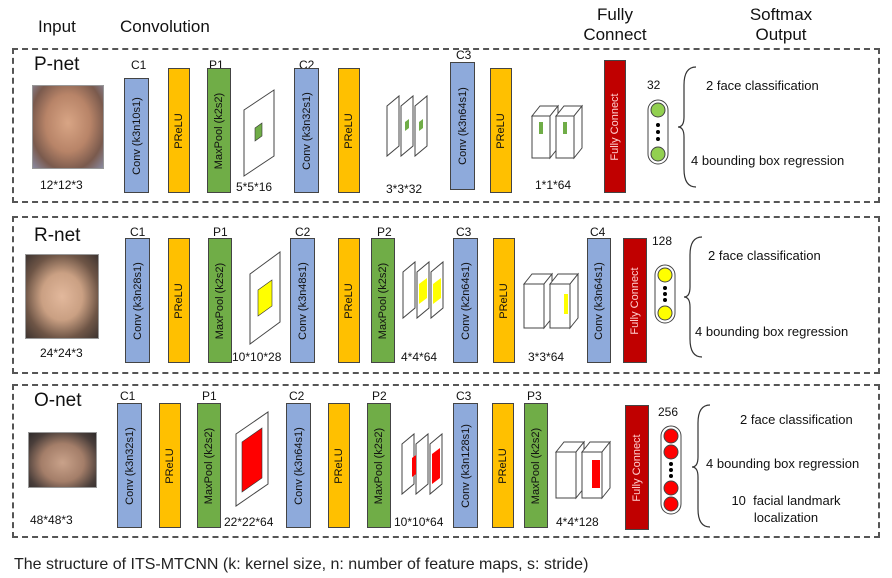  I want to click on onet-fm1-size: 22*22*64, so click(249, 522).